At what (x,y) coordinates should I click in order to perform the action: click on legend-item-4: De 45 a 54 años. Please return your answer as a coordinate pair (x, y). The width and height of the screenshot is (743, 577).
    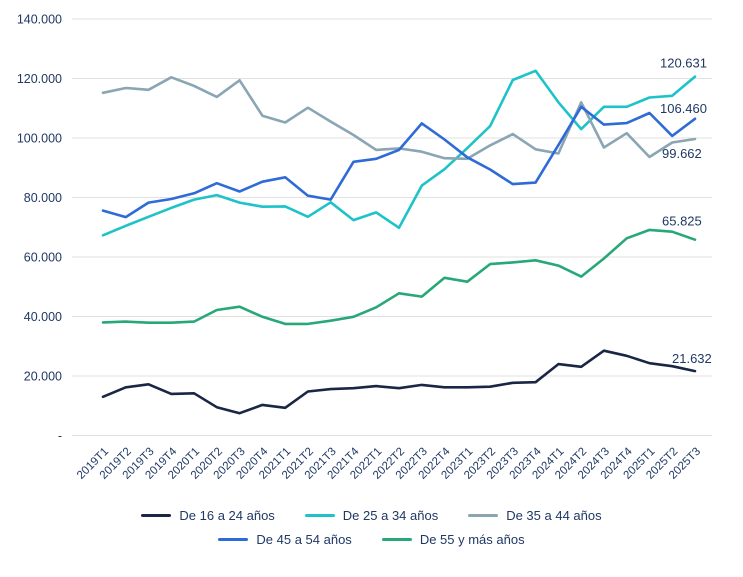
    Looking at the image, I should click on (285, 539).